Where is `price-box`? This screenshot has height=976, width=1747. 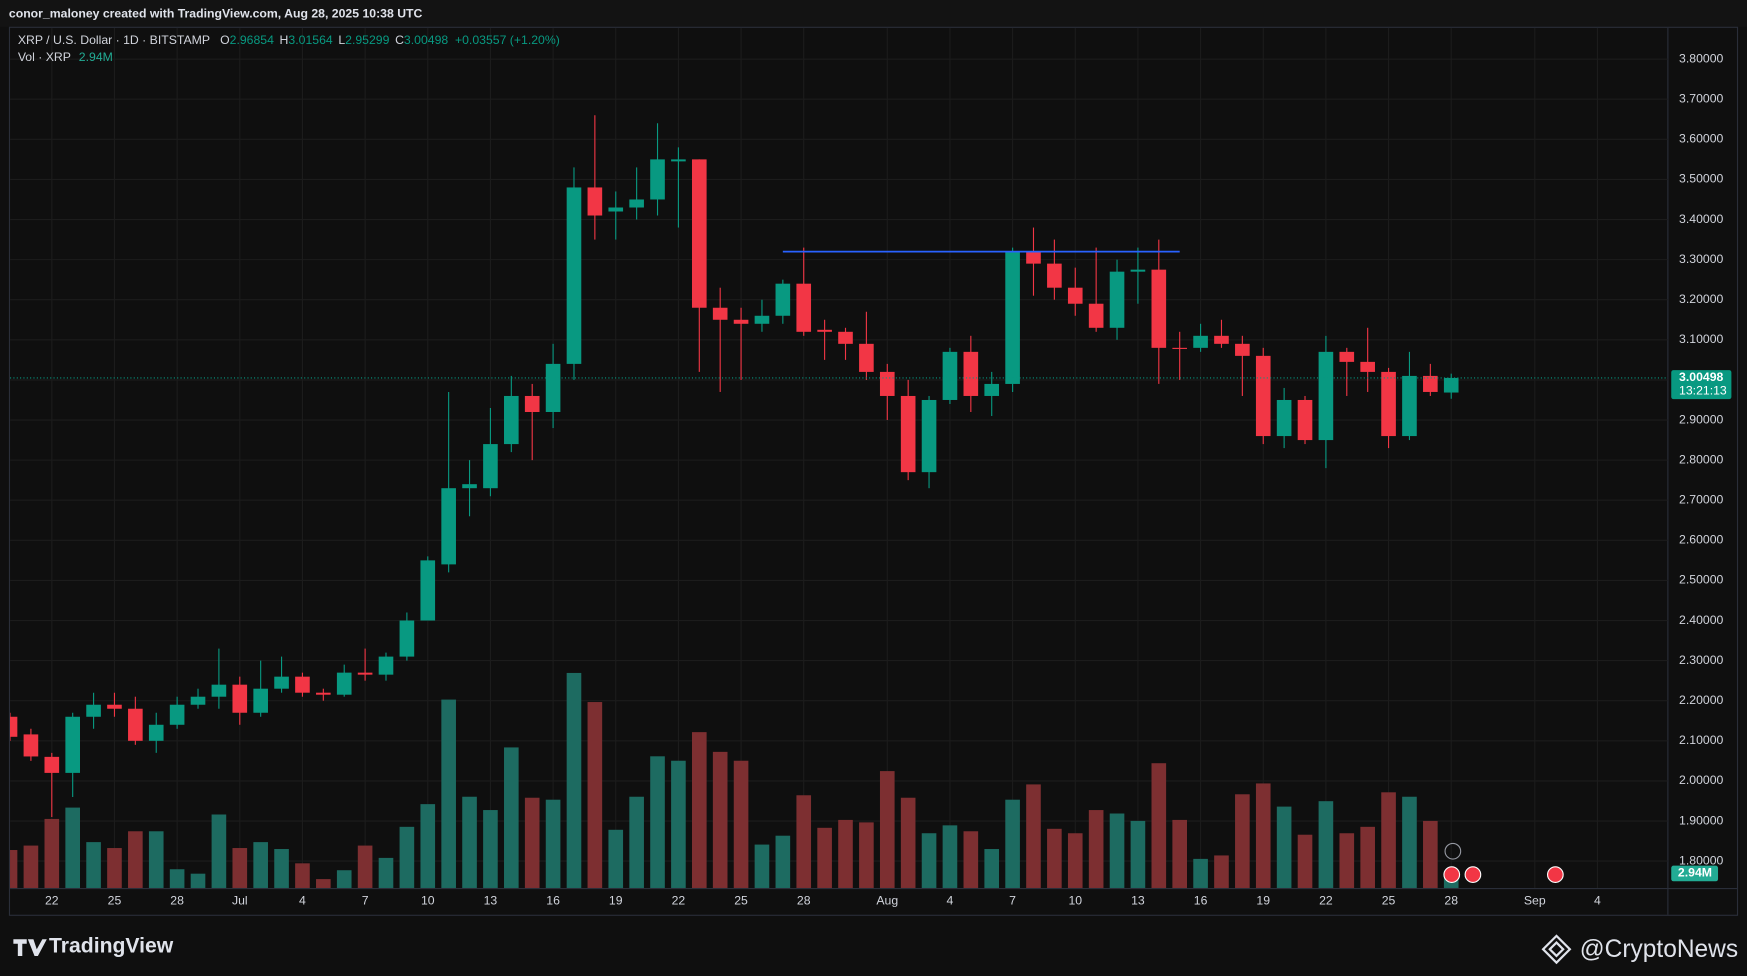 price-box is located at coordinates (1701, 385).